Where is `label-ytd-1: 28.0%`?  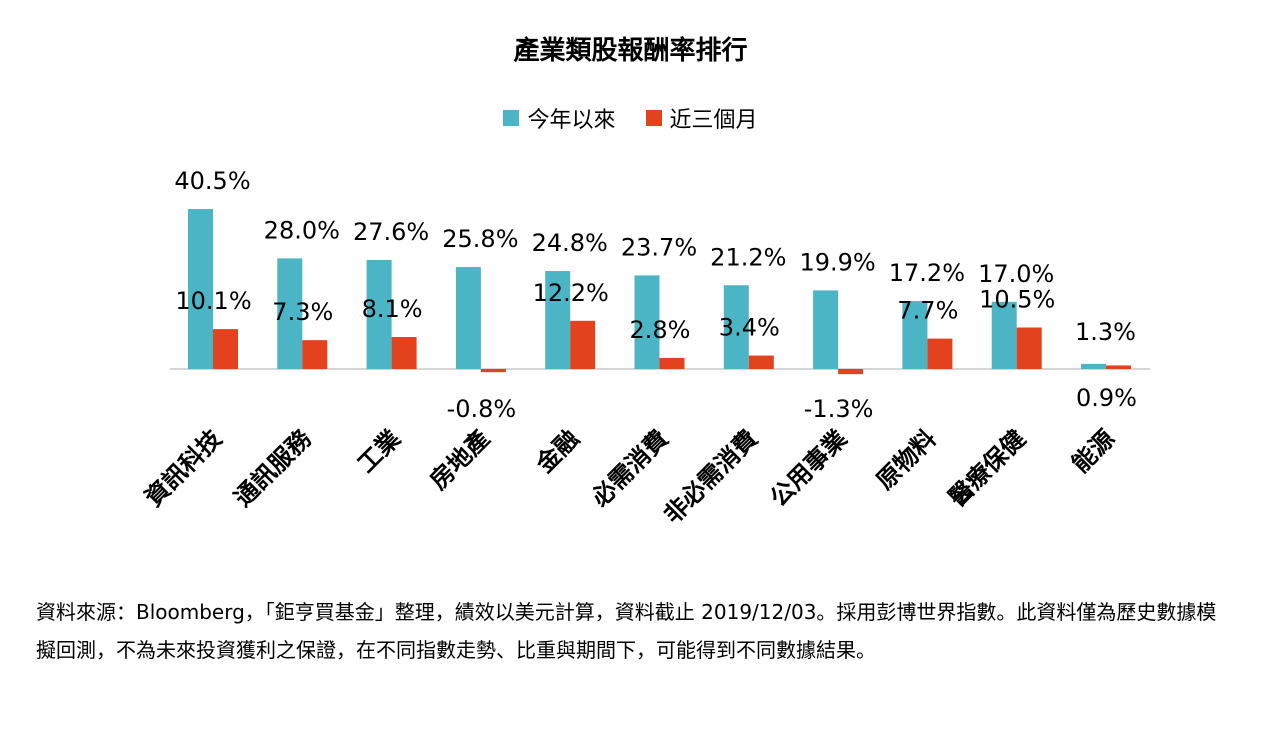
label-ytd-1: 28.0% is located at coordinates (302, 230).